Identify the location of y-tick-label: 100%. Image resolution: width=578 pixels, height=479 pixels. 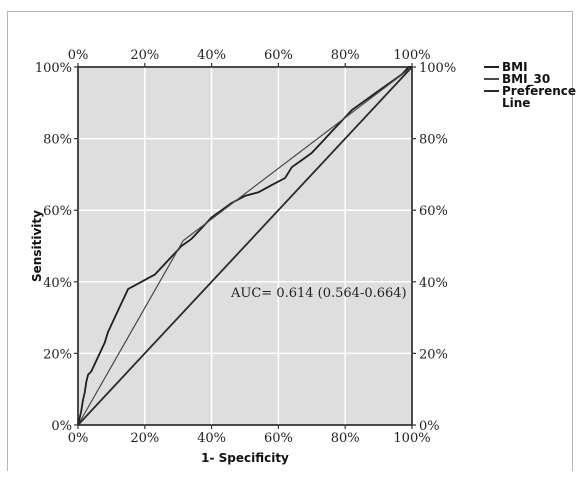
(53, 68).